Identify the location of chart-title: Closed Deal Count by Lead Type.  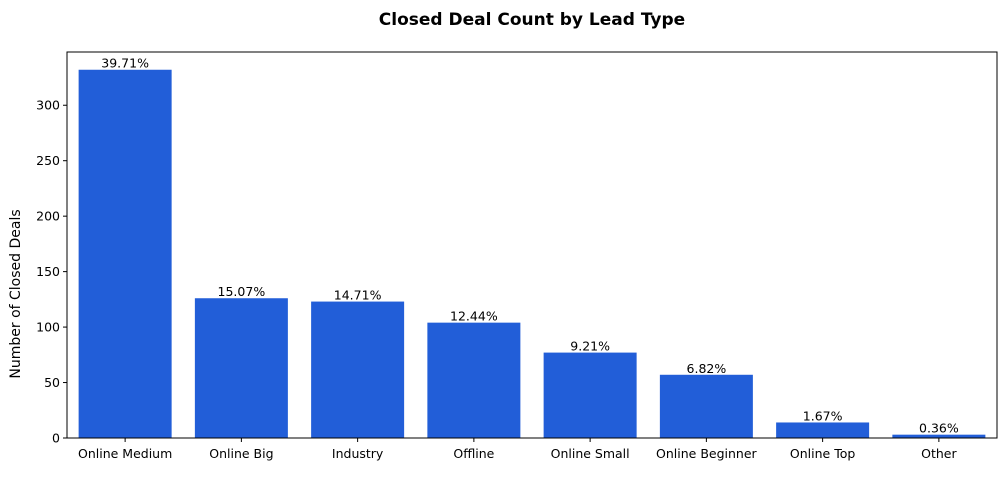
(532, 20).